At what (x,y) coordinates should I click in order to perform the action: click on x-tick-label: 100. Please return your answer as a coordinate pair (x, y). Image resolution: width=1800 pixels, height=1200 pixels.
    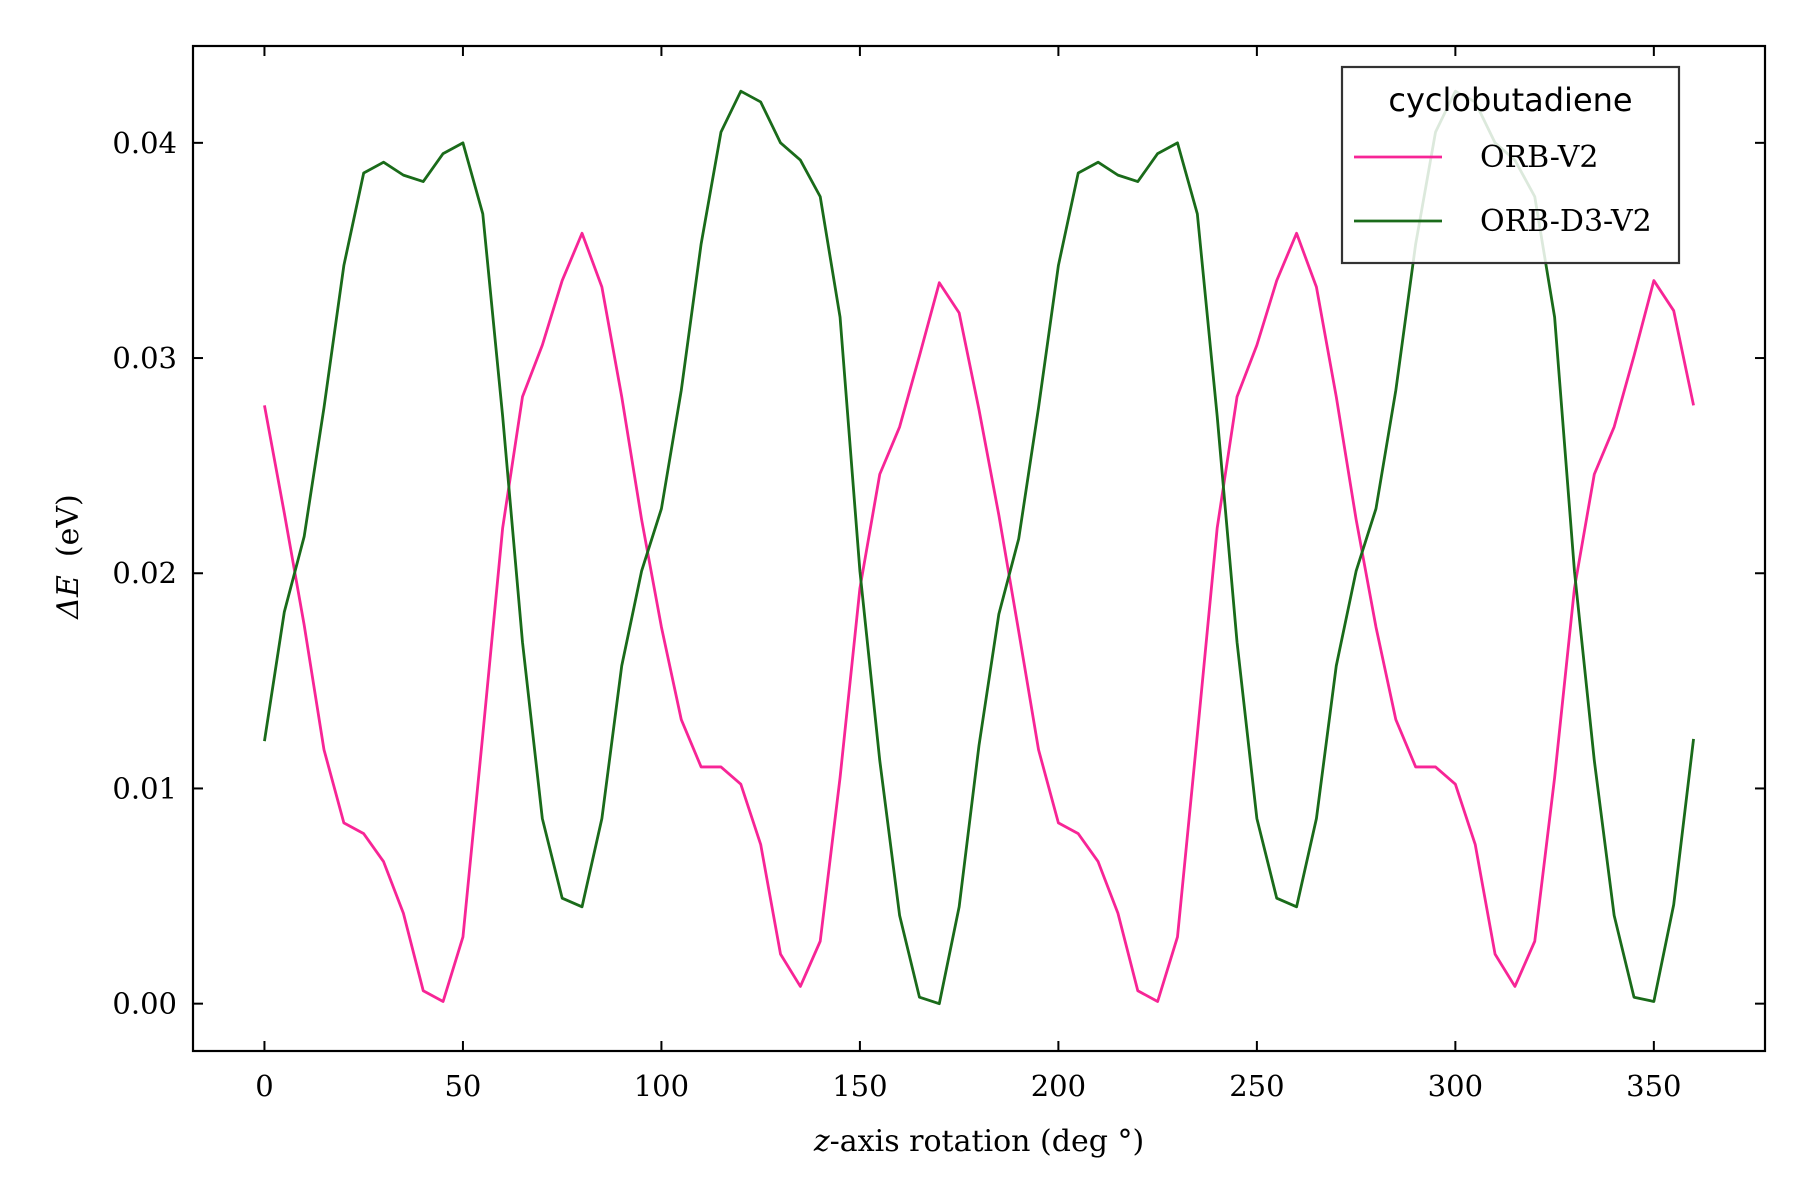
    Looking at the image, I should click on (661, 1086).